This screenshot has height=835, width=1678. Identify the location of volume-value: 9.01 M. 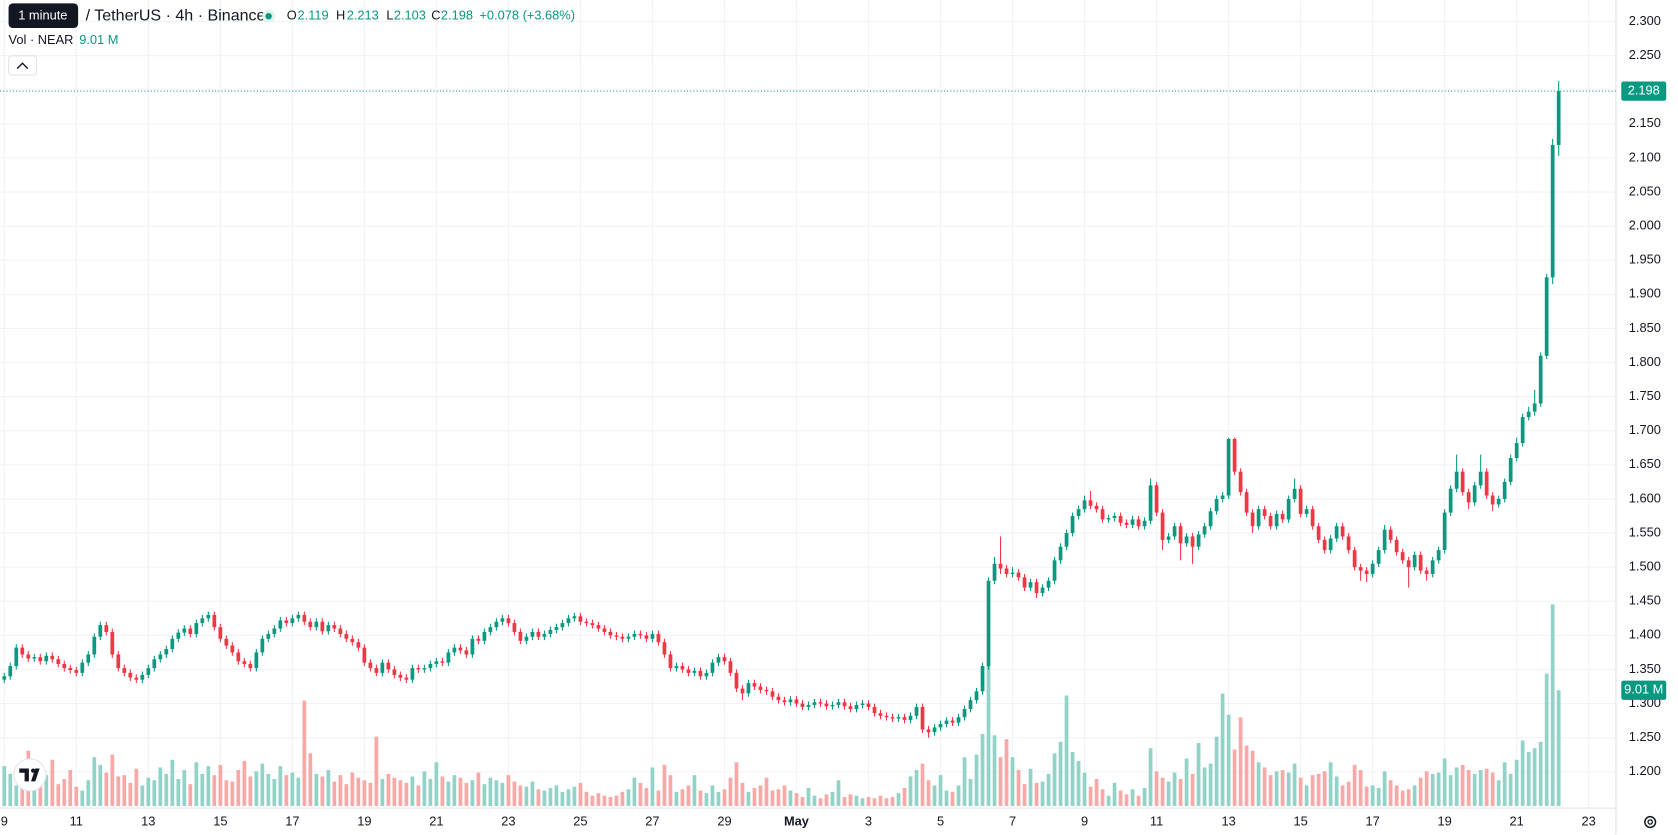
(98, 39).